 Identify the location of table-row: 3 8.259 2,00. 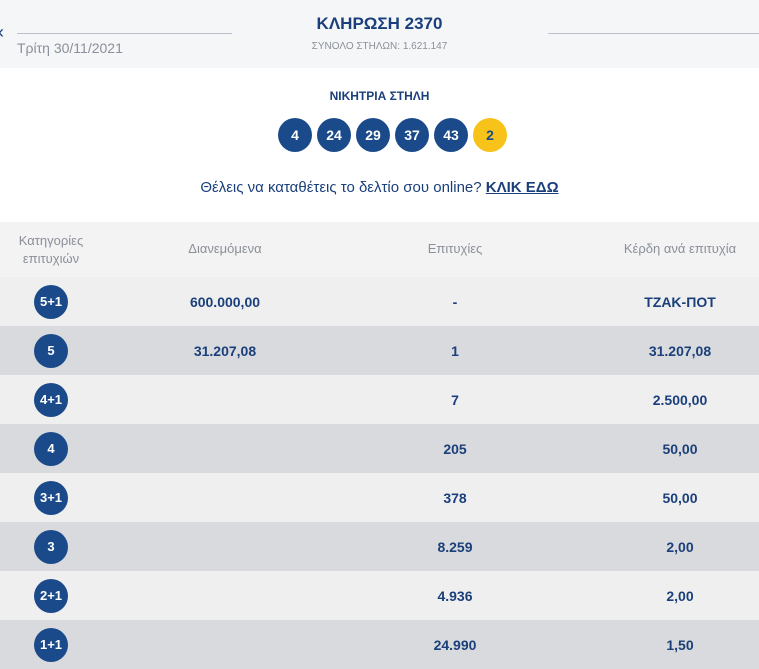
(379, 546).